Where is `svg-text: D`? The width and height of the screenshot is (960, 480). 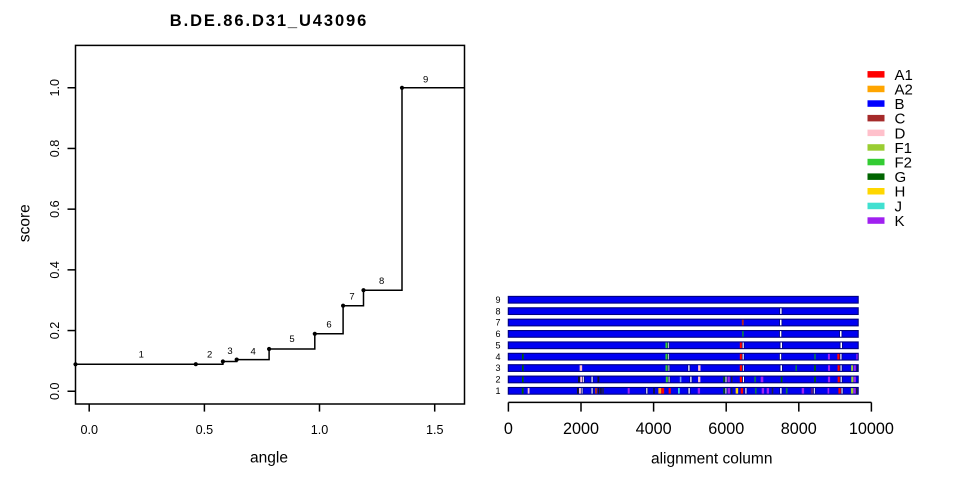 svg-text: D is located at coordinates (900, 133).